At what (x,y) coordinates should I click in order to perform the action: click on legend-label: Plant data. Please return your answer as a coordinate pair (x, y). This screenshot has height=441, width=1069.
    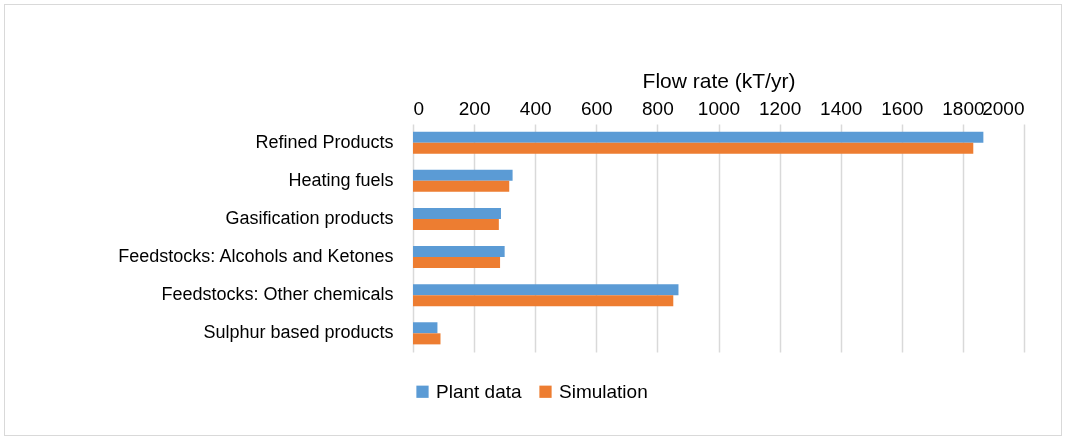
    Looking at the image, I should click on (479, 391).